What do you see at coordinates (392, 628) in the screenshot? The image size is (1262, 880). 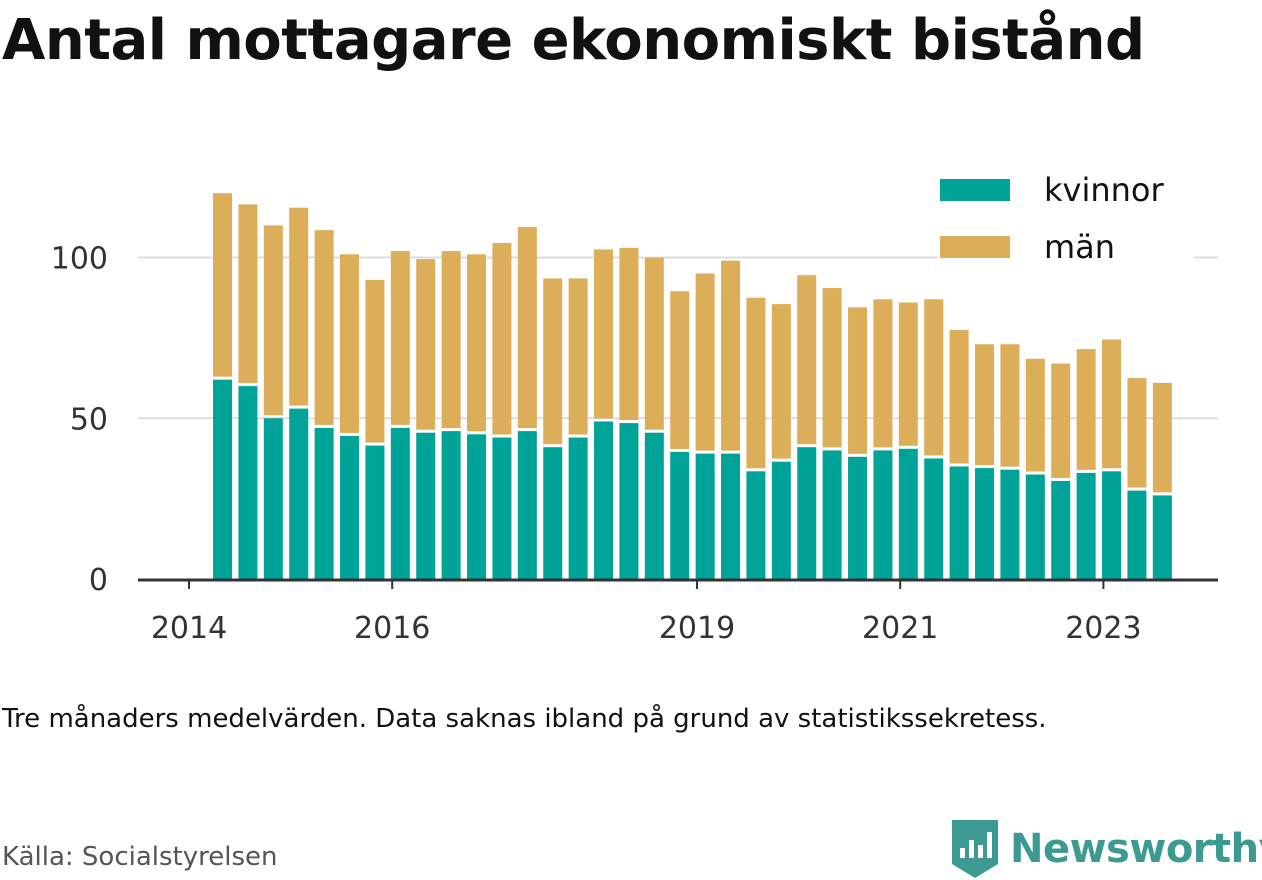 I see `x-tick-label: 2016` at bounding box center [392, 628].